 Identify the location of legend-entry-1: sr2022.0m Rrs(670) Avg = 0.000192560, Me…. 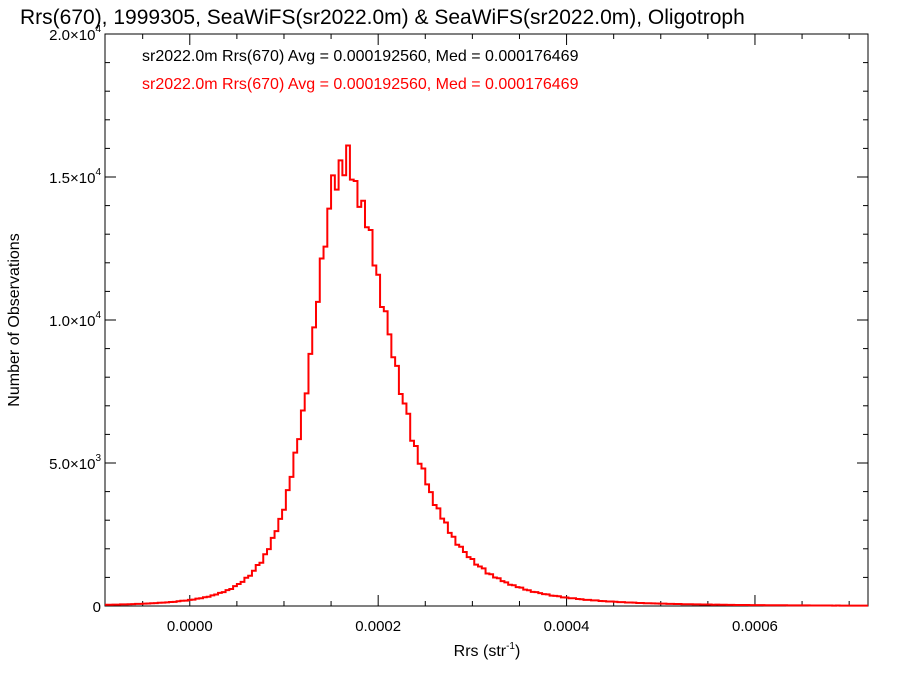
(360, 56).